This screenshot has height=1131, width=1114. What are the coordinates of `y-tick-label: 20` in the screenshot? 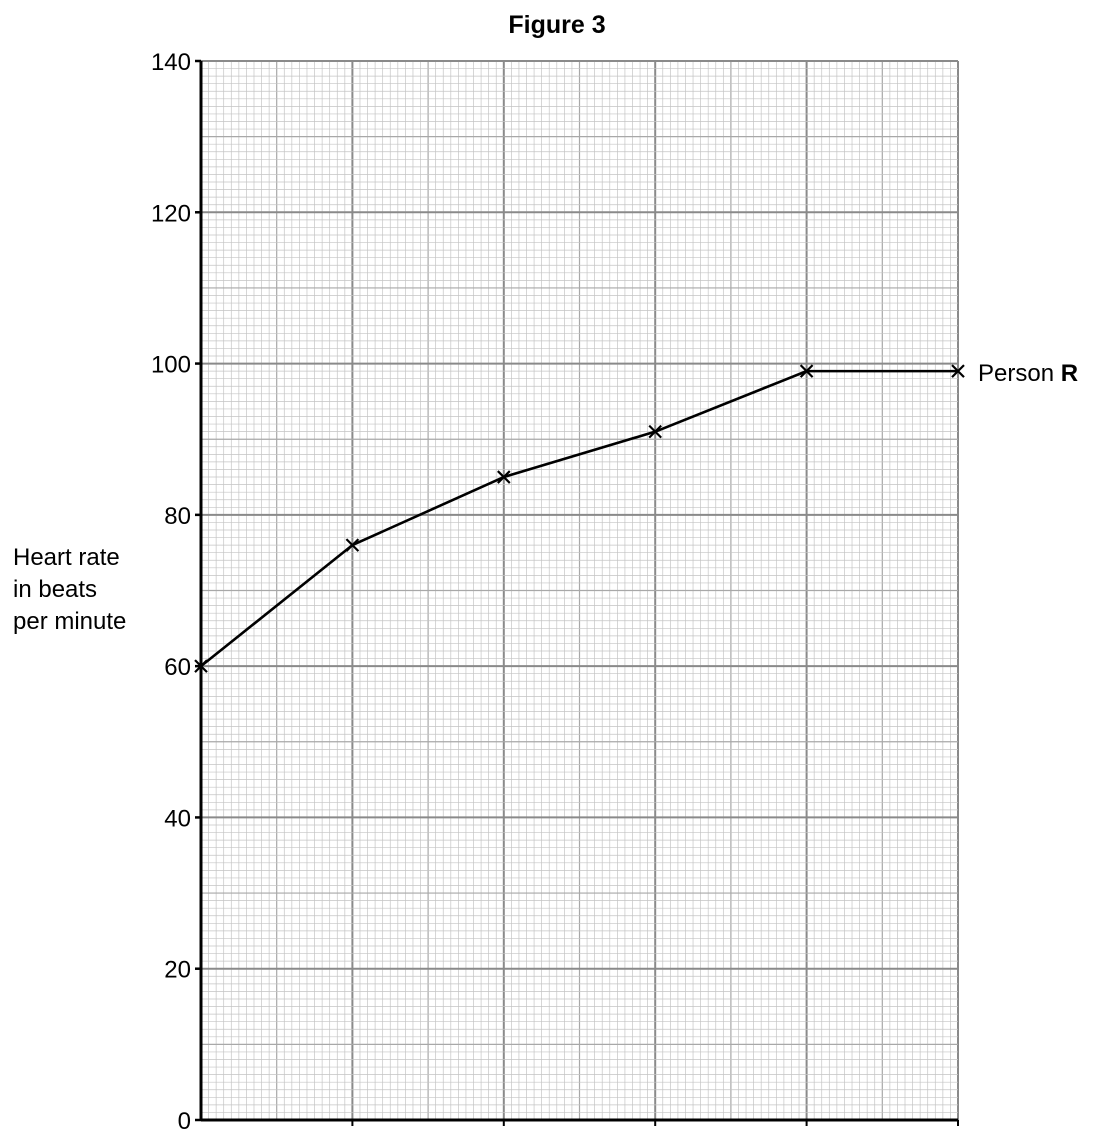 It's located at (177, 970).